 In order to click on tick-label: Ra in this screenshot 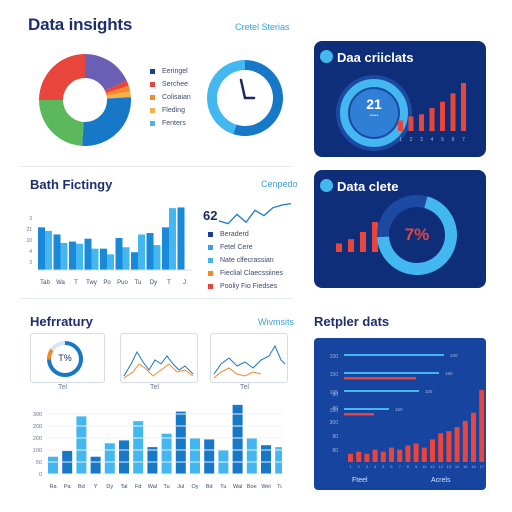, I will do `click(53, 487)`.